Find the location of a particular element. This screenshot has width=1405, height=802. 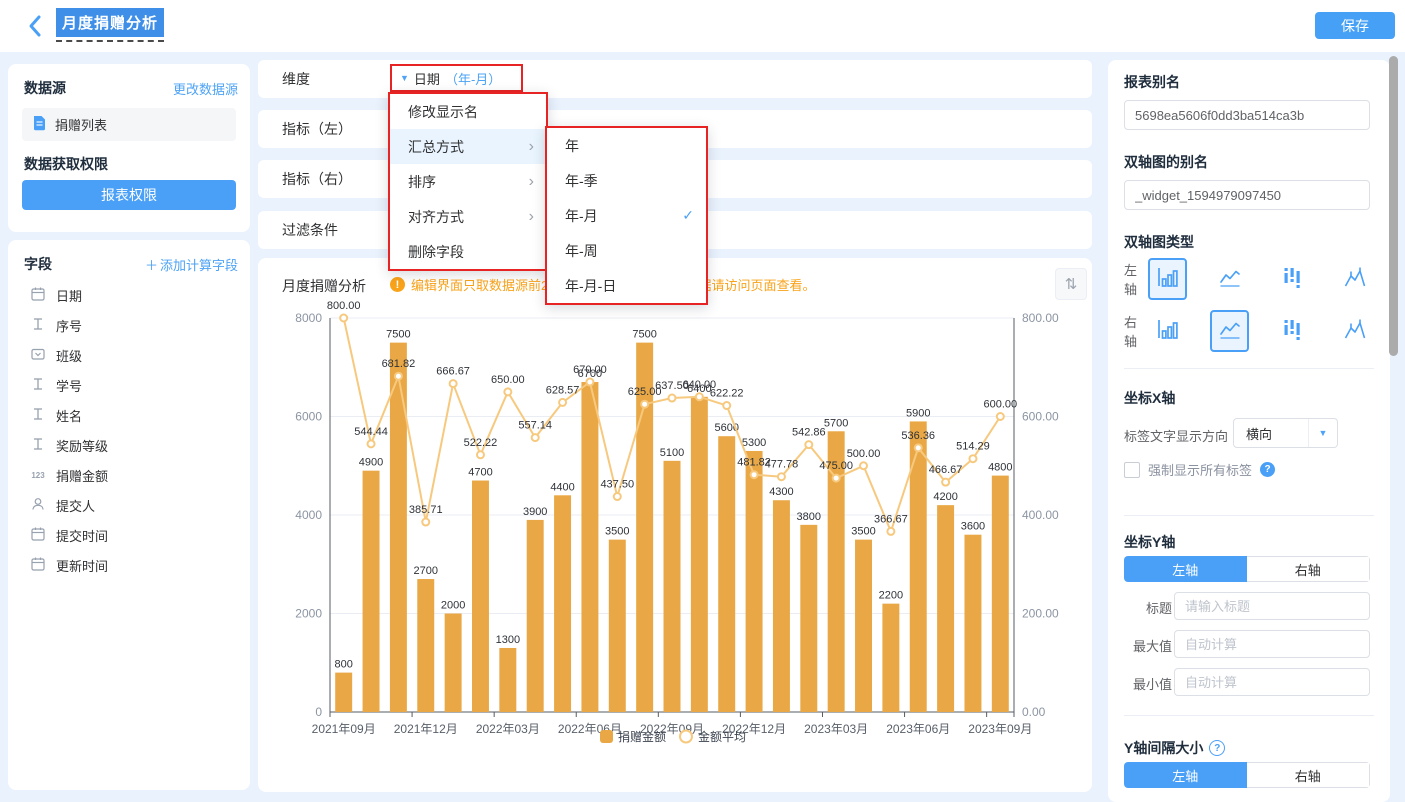

field-label: 学号 is located at coordinates (69, 386).